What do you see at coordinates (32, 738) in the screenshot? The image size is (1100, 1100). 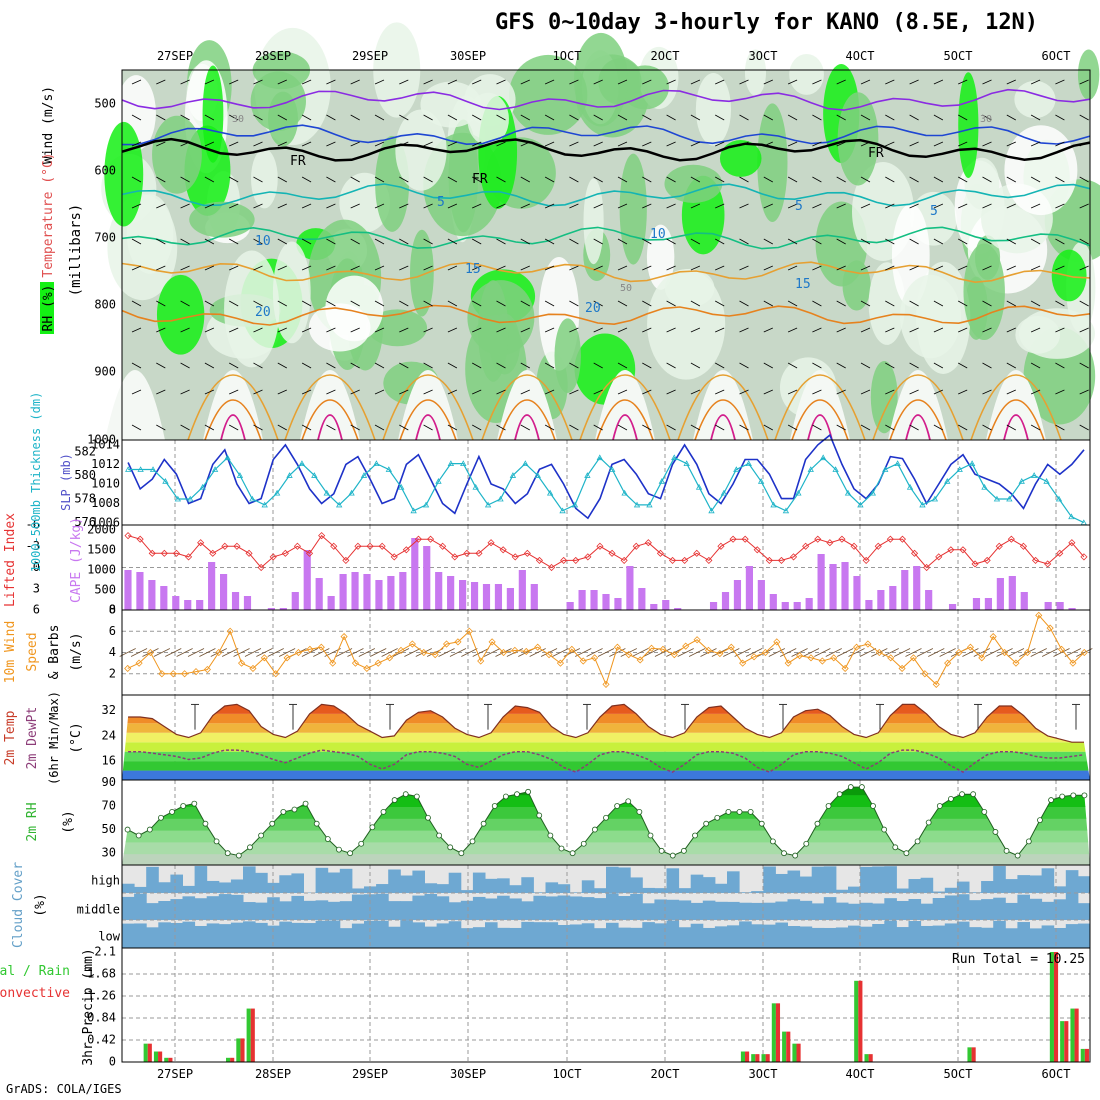 I see `temp-axis-label-b: 2m DewPt` at bounding box center [32, 738].